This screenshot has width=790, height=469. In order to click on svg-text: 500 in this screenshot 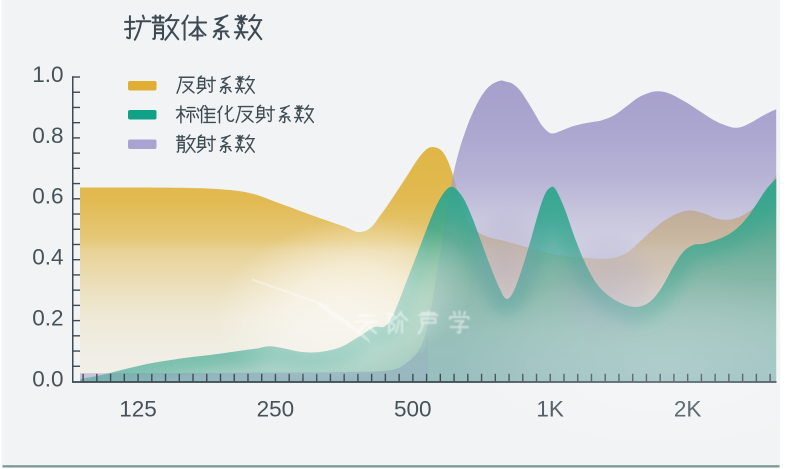, I will do `click(413, 409)`.